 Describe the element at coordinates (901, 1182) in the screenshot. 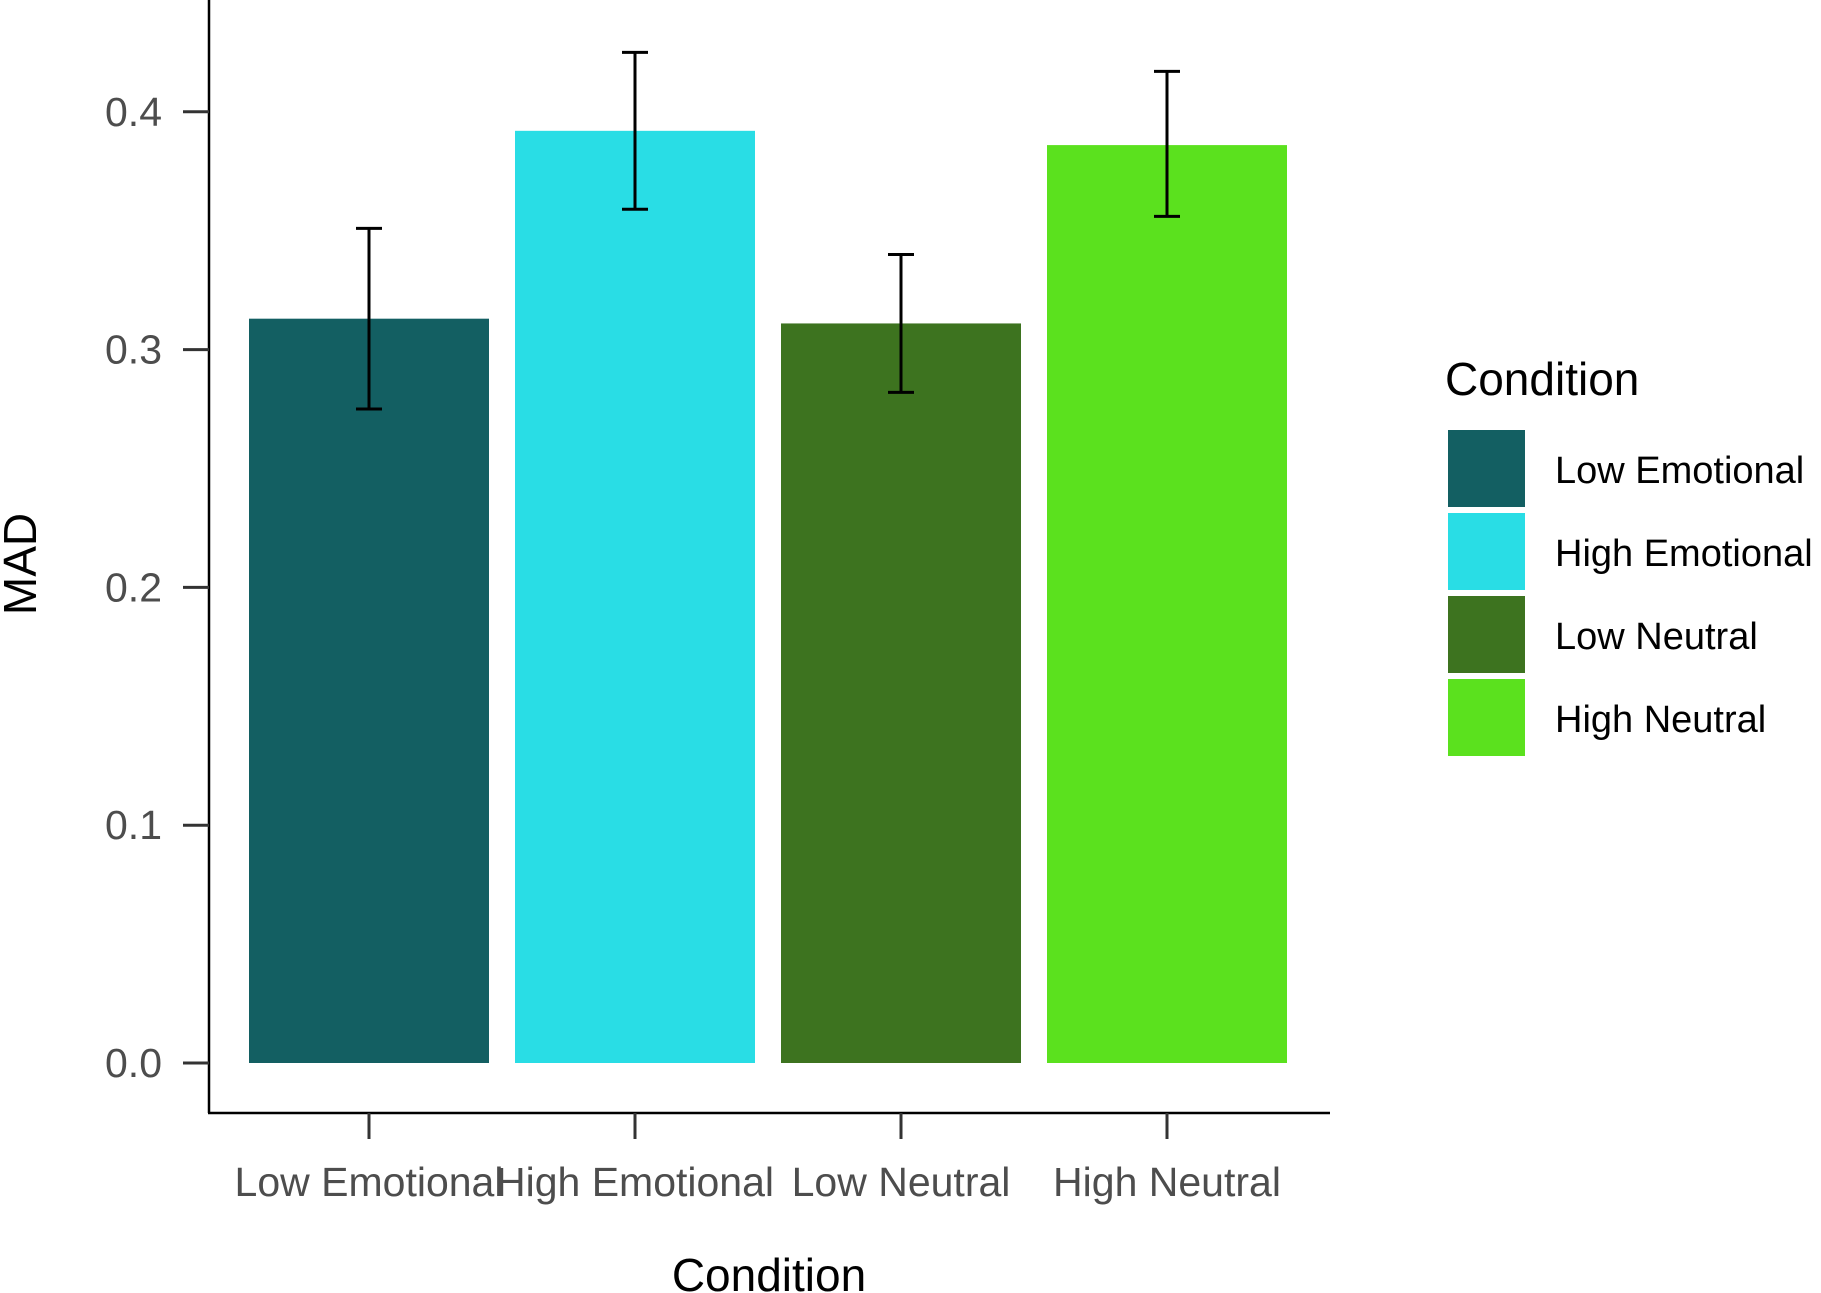

I see `x-tick-label: Low Neutral` at that location.